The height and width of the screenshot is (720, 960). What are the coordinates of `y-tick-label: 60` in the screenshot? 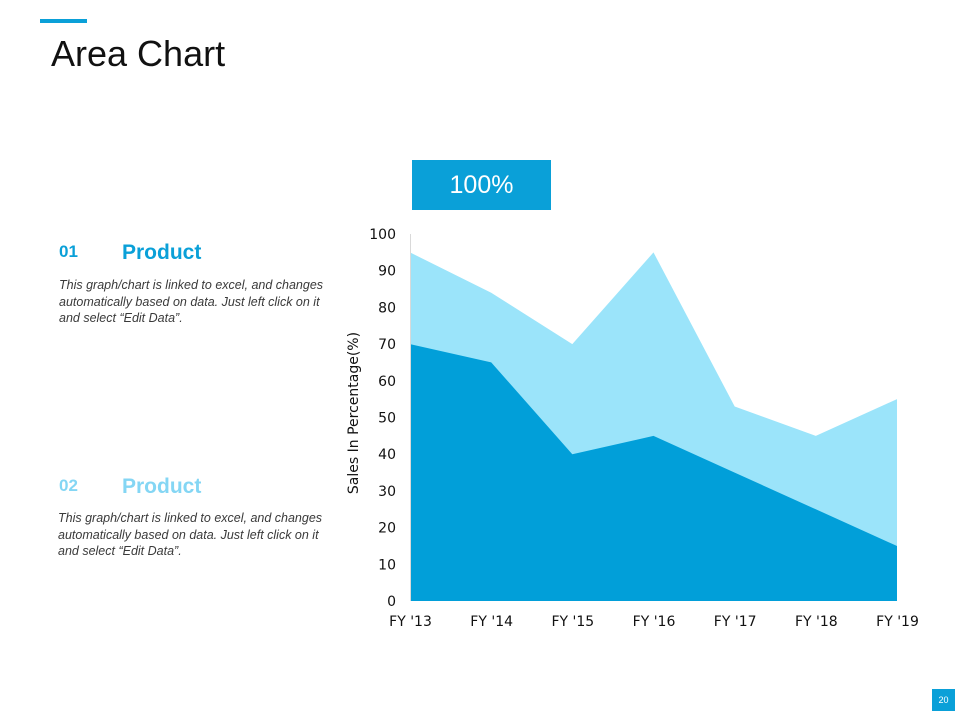 It's located at (387, 382).